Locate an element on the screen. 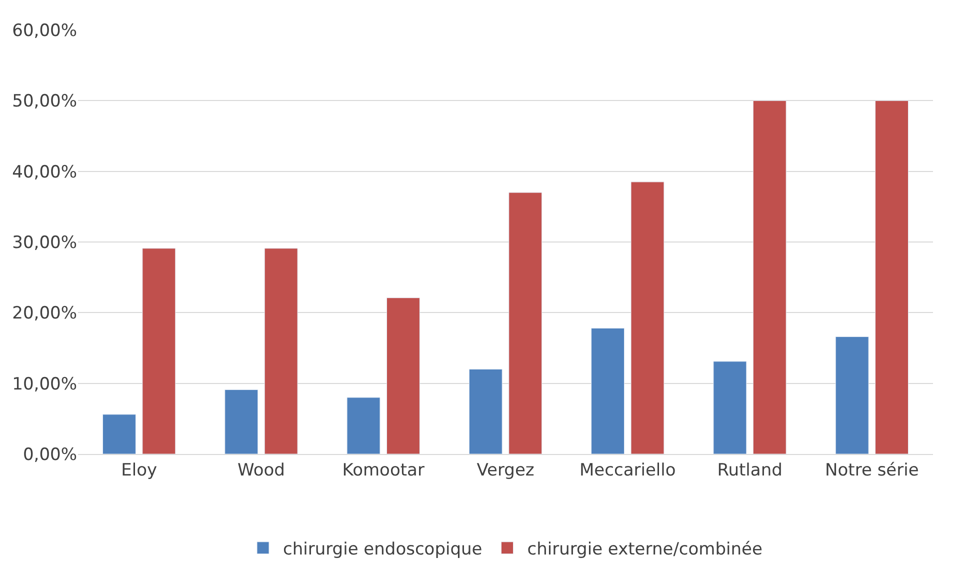  y-tick-label: 30,00% is located at coordinates (44, 242).